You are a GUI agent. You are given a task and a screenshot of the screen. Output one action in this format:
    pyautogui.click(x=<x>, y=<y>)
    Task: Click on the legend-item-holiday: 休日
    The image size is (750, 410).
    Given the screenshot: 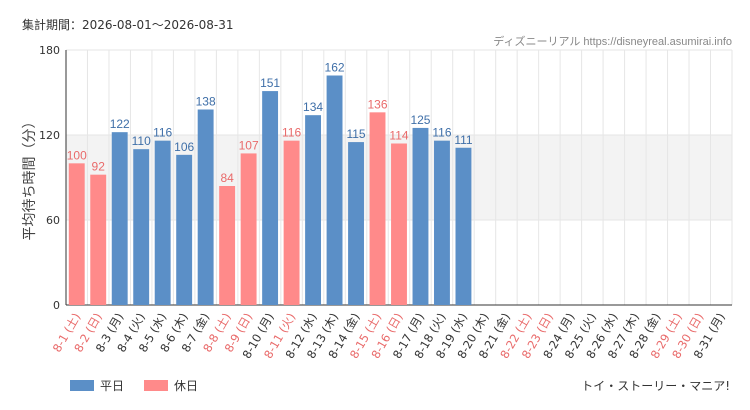 What is the action you would take?
    pyautogui.click(x=171, y=385)
    